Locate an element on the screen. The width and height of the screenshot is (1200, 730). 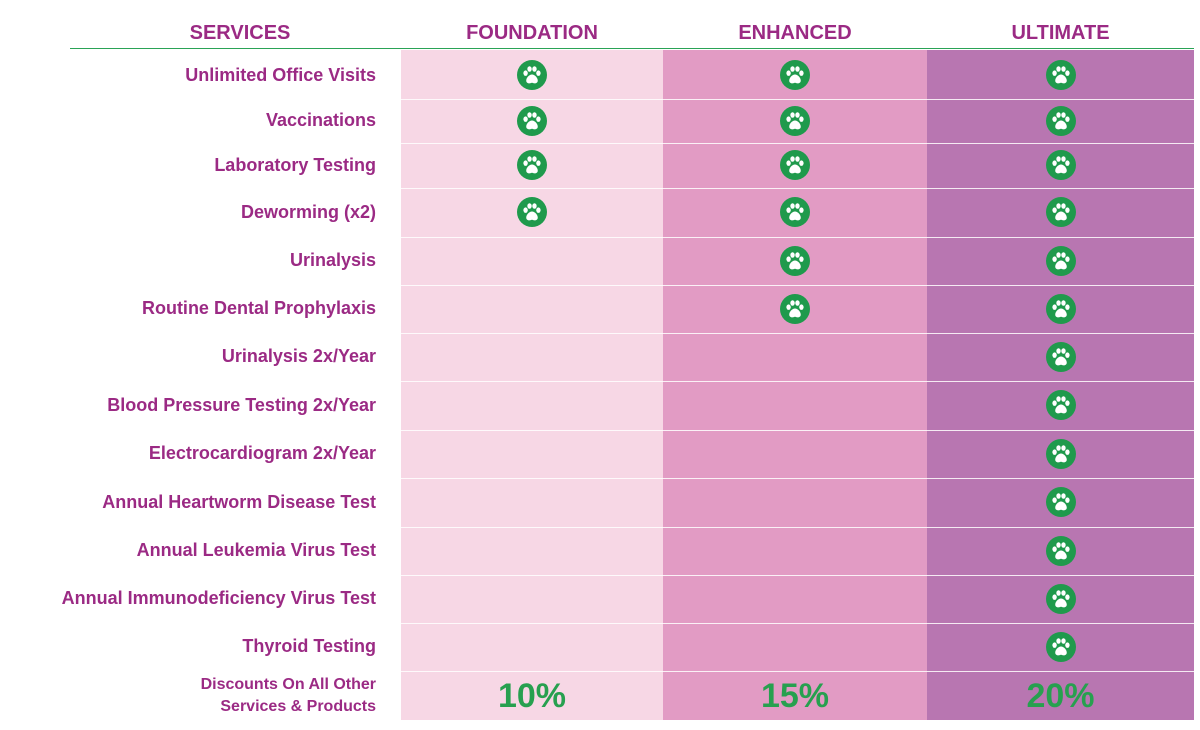
discount-foundation-cell: 10% is located at coordinates (532, 696).